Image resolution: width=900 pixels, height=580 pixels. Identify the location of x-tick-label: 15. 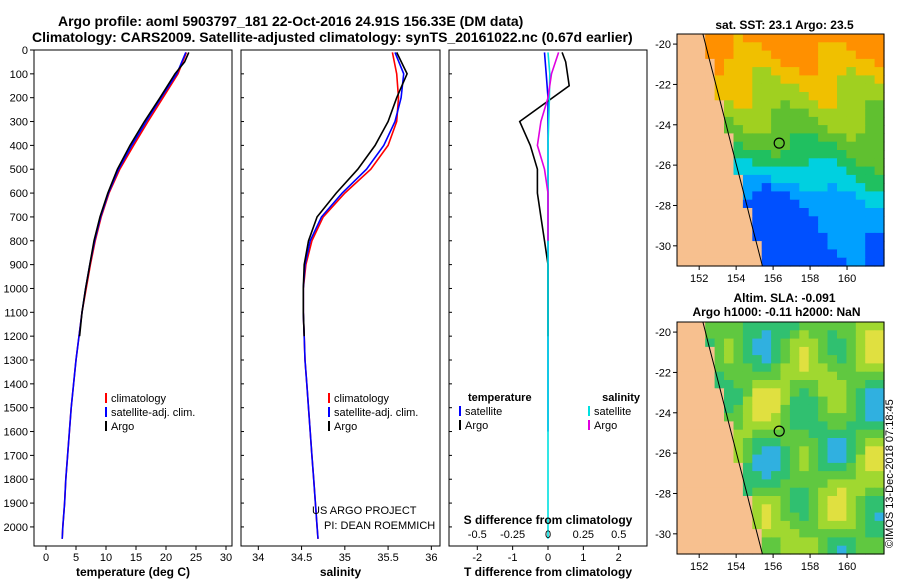
(136, 558).